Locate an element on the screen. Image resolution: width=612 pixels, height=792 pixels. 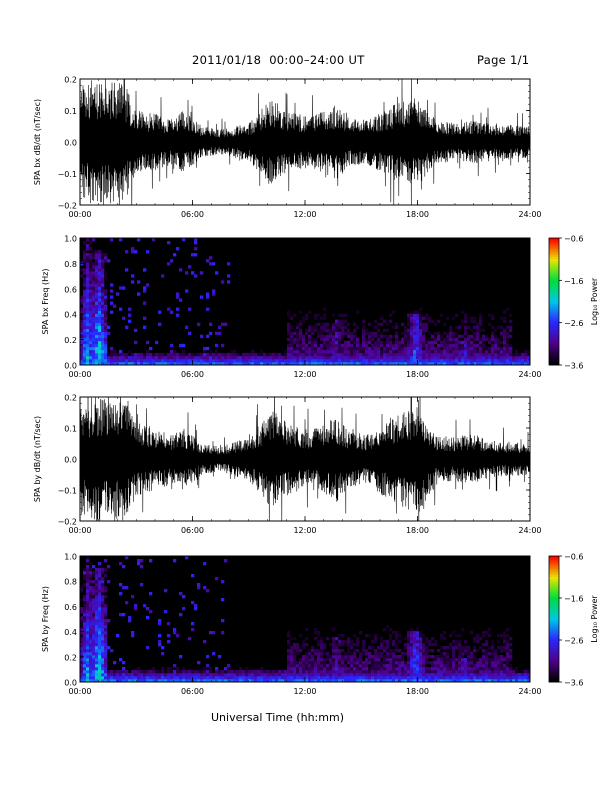
y-axis-label: SPA by Freq (Hz) is located at coordinates (45, 619).